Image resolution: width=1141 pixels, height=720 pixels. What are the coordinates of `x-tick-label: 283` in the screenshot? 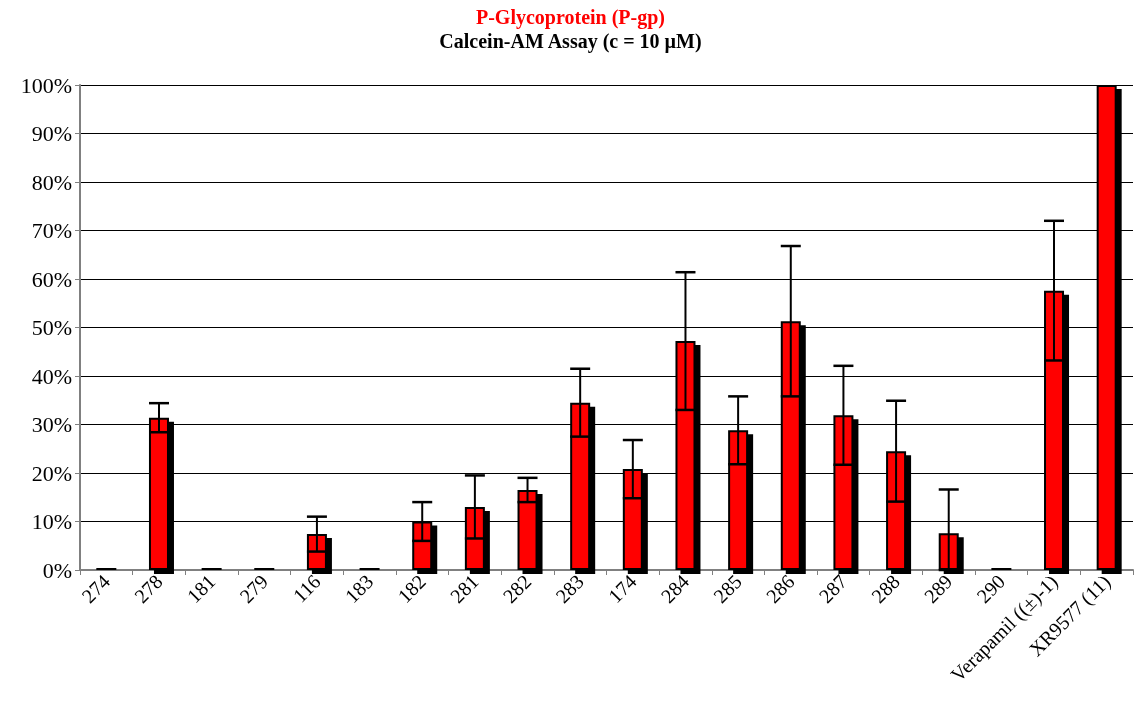 It's located at (569, 588).